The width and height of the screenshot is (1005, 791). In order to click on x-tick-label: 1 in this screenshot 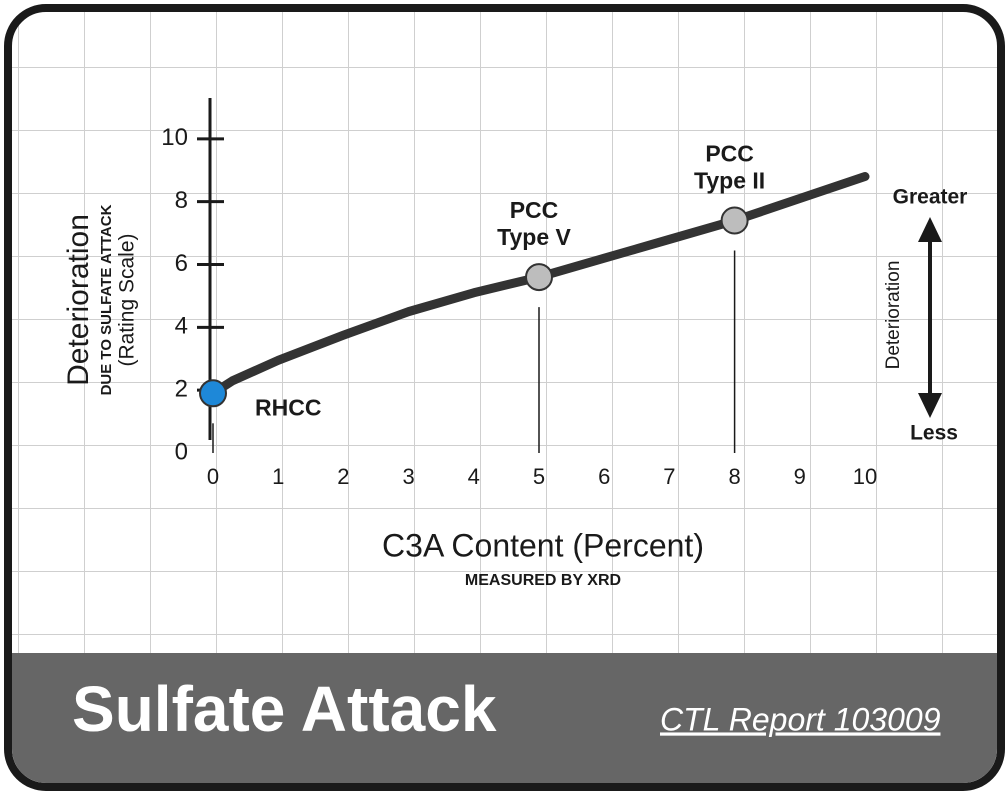, I will do `click(278, 476)`.